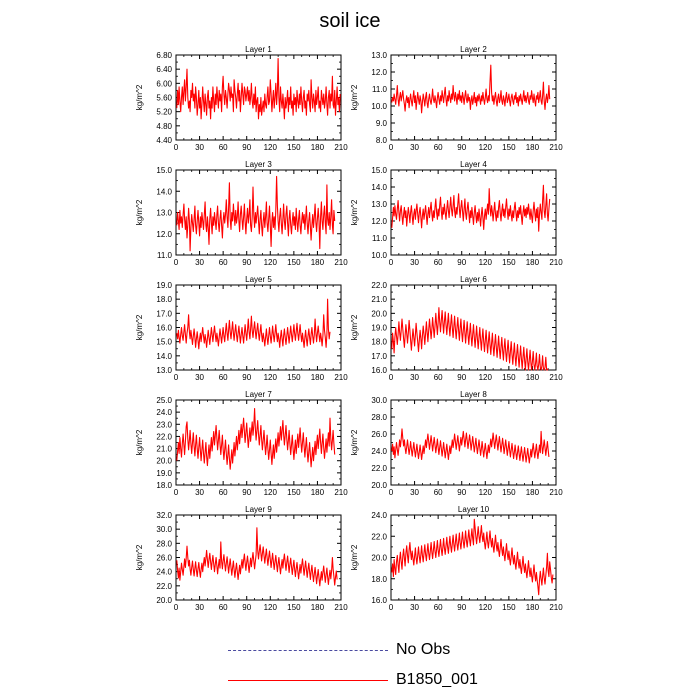 The image size is (700, 700). Describe the element at coordinates (164, 112) in the screenshot. I see `y-tick-label: 5.20` at that location.